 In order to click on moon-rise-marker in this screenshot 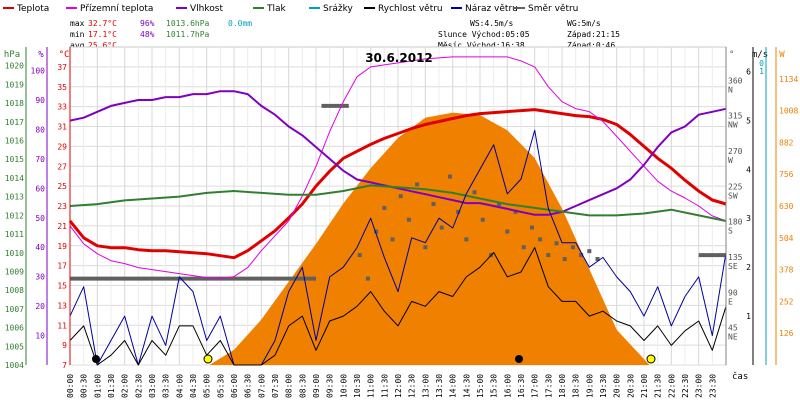, I will do `click(519, 359)`.